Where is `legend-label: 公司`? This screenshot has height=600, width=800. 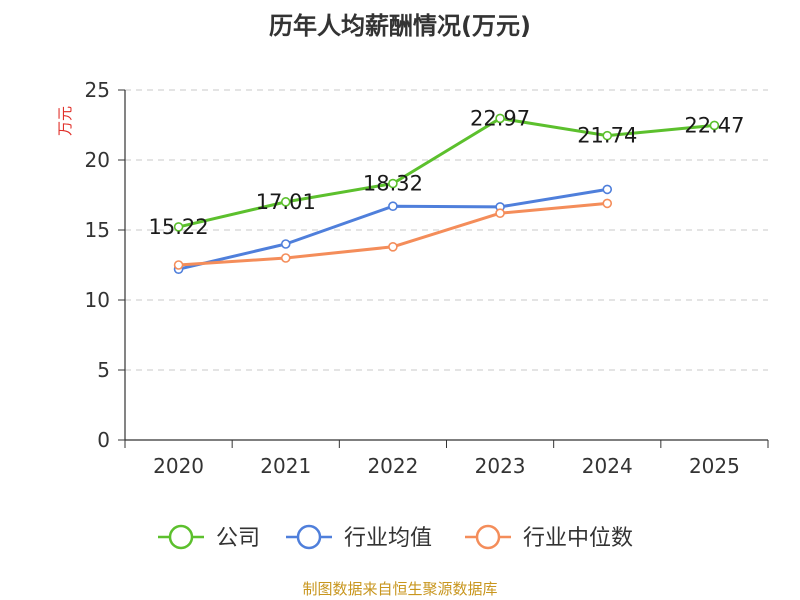 legend-label: 公司 is located at coordinates (238, 538).